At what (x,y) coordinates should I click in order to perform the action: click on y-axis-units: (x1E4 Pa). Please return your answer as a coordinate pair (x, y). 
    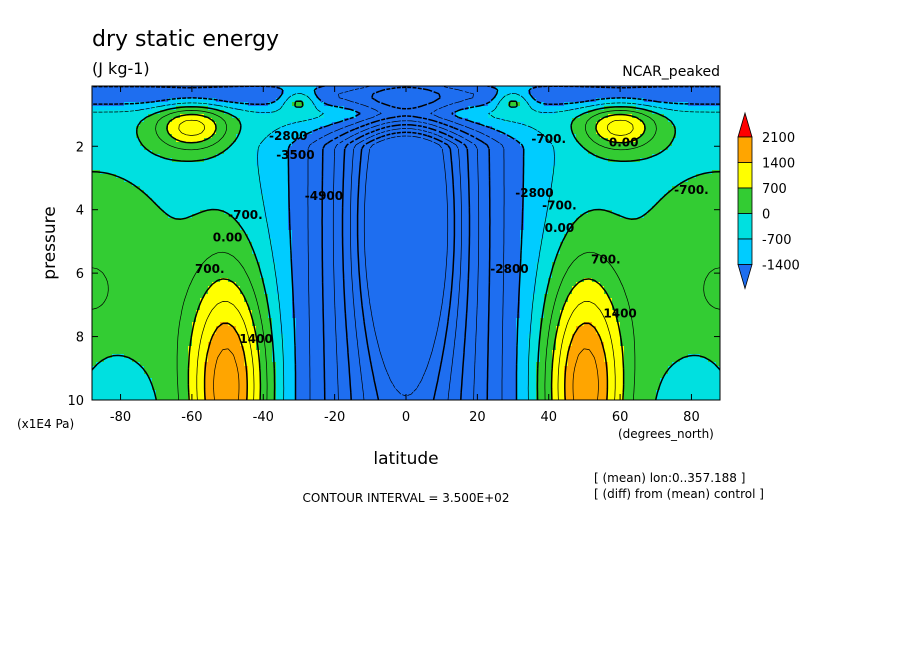
    Looking at the image, I should click on (45, 424).